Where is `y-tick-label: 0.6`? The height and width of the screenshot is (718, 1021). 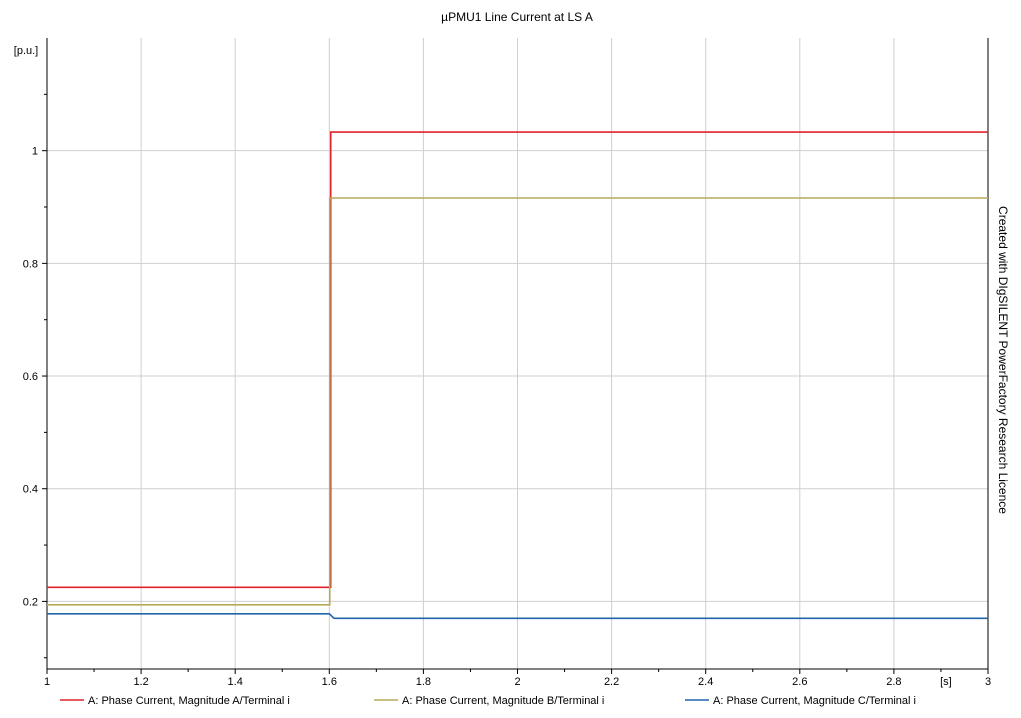 y-tick-label: 0.6 is located at coordinates (30, 377).